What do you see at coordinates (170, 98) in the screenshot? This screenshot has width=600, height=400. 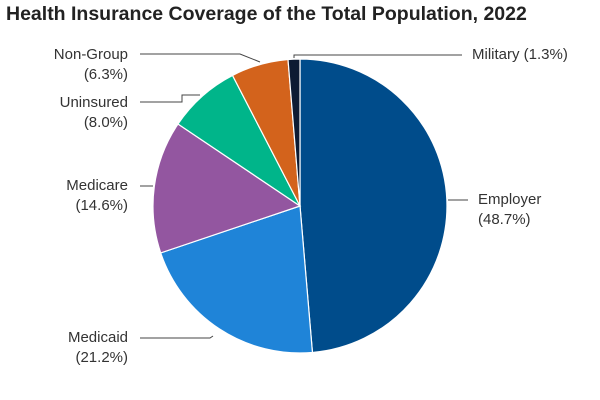 I see `leader-line-uninsured` at bounding box center [170, 98].